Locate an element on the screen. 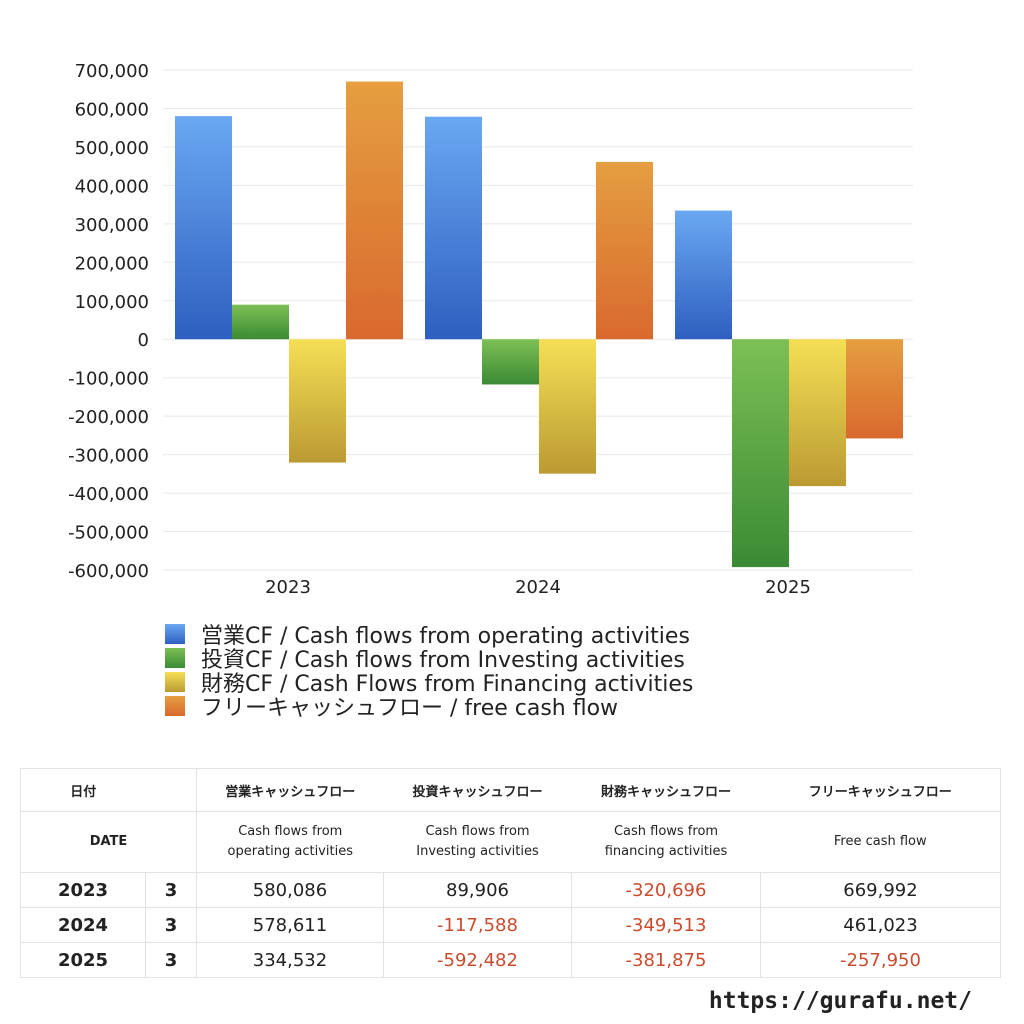 The height and width of the screenshot is (1024, 1024). y-tick-label: 300,000 is located at coordinates (112, 225).